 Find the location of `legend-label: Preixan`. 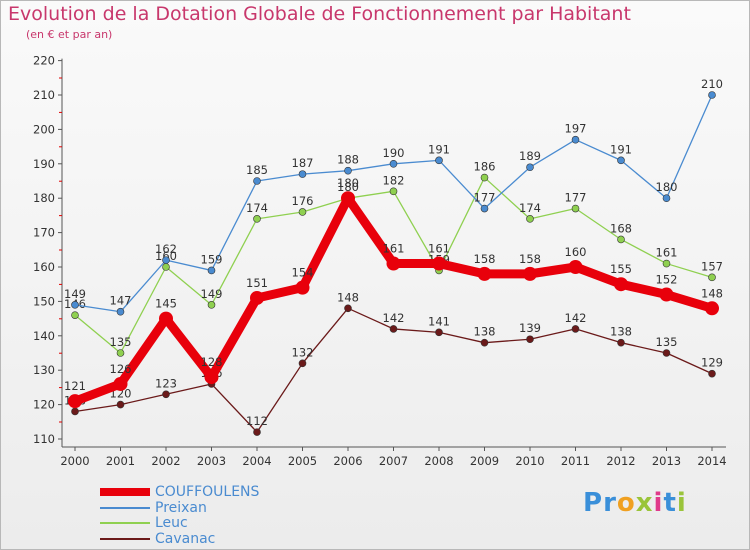

legend-label: Preixan is located at coordinates (181, 507).